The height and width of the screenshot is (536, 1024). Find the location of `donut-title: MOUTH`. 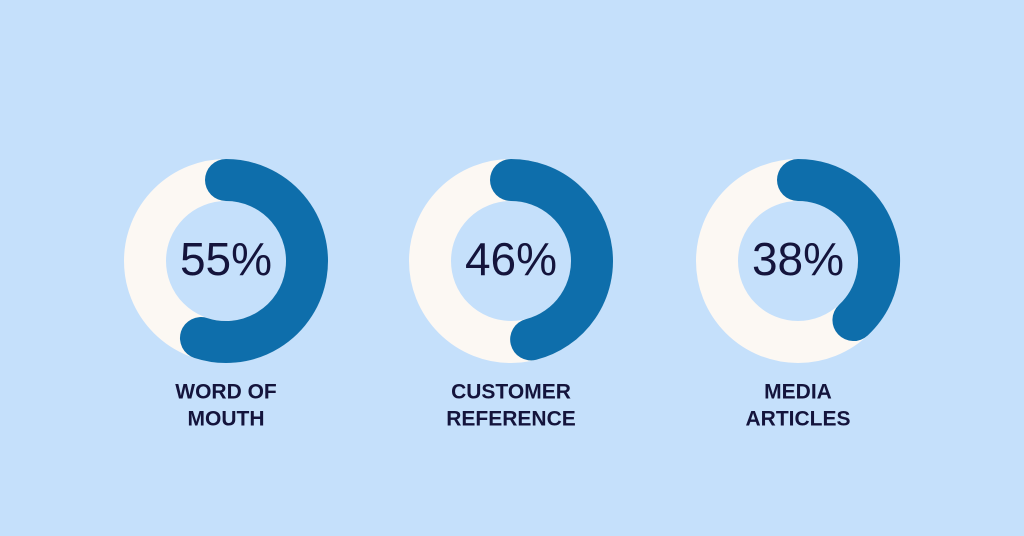

donut-title: MOUTH is located at coordinates (226, 419).